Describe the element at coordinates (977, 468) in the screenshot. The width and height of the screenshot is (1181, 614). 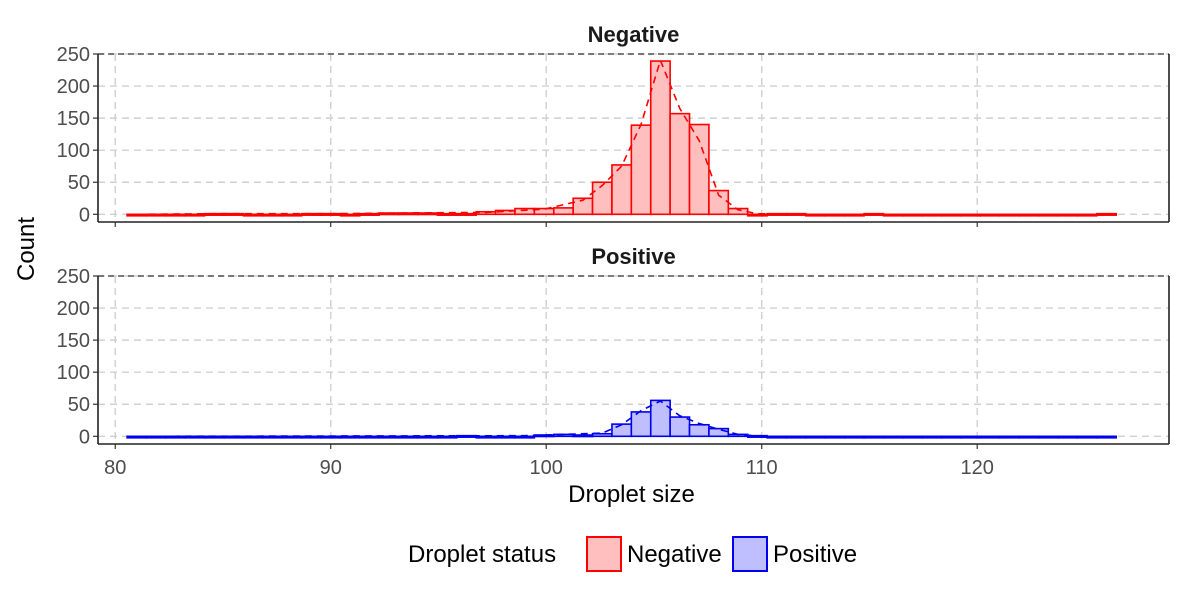
I see `x-tick-label: 120` at that location.